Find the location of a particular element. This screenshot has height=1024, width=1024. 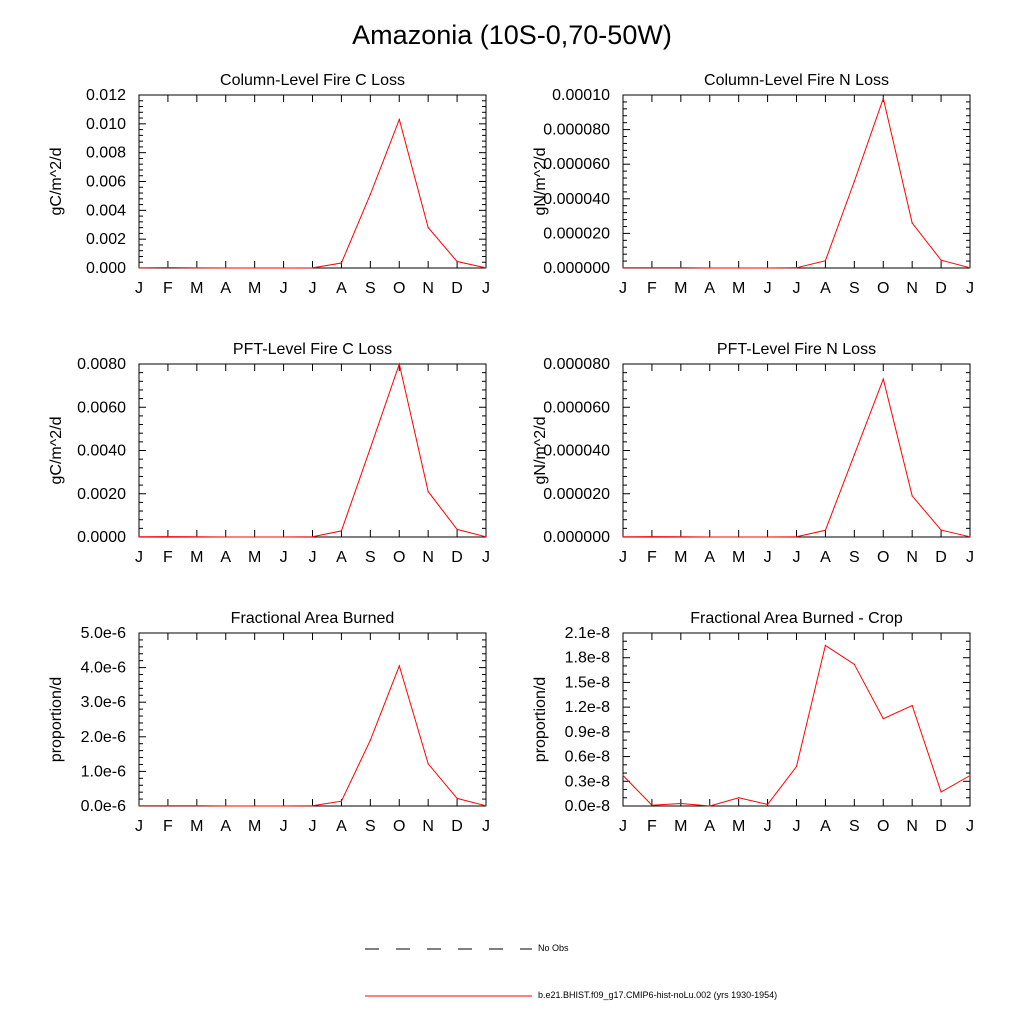

y-tick-label: 0.000080 is located at coordinates (576, 364).